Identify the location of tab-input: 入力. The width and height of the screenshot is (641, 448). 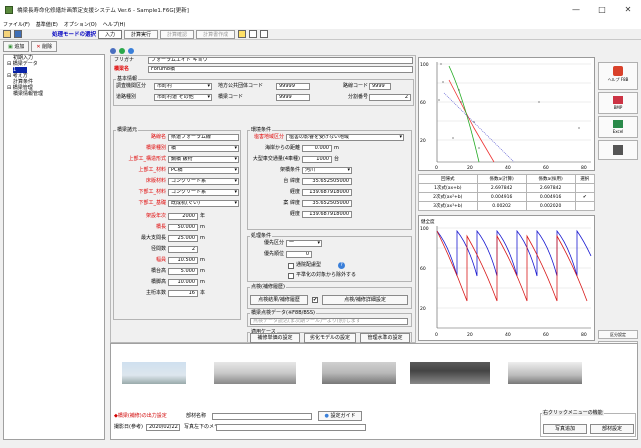
(110, 34).